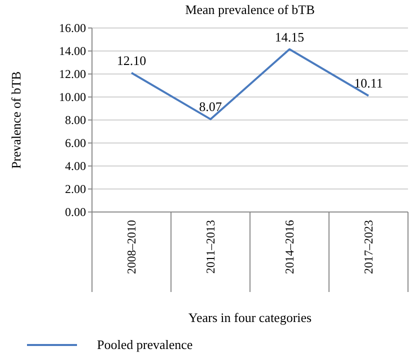  I want to click on y-axis-title: Prevalence of bTB, so click(16, 119).